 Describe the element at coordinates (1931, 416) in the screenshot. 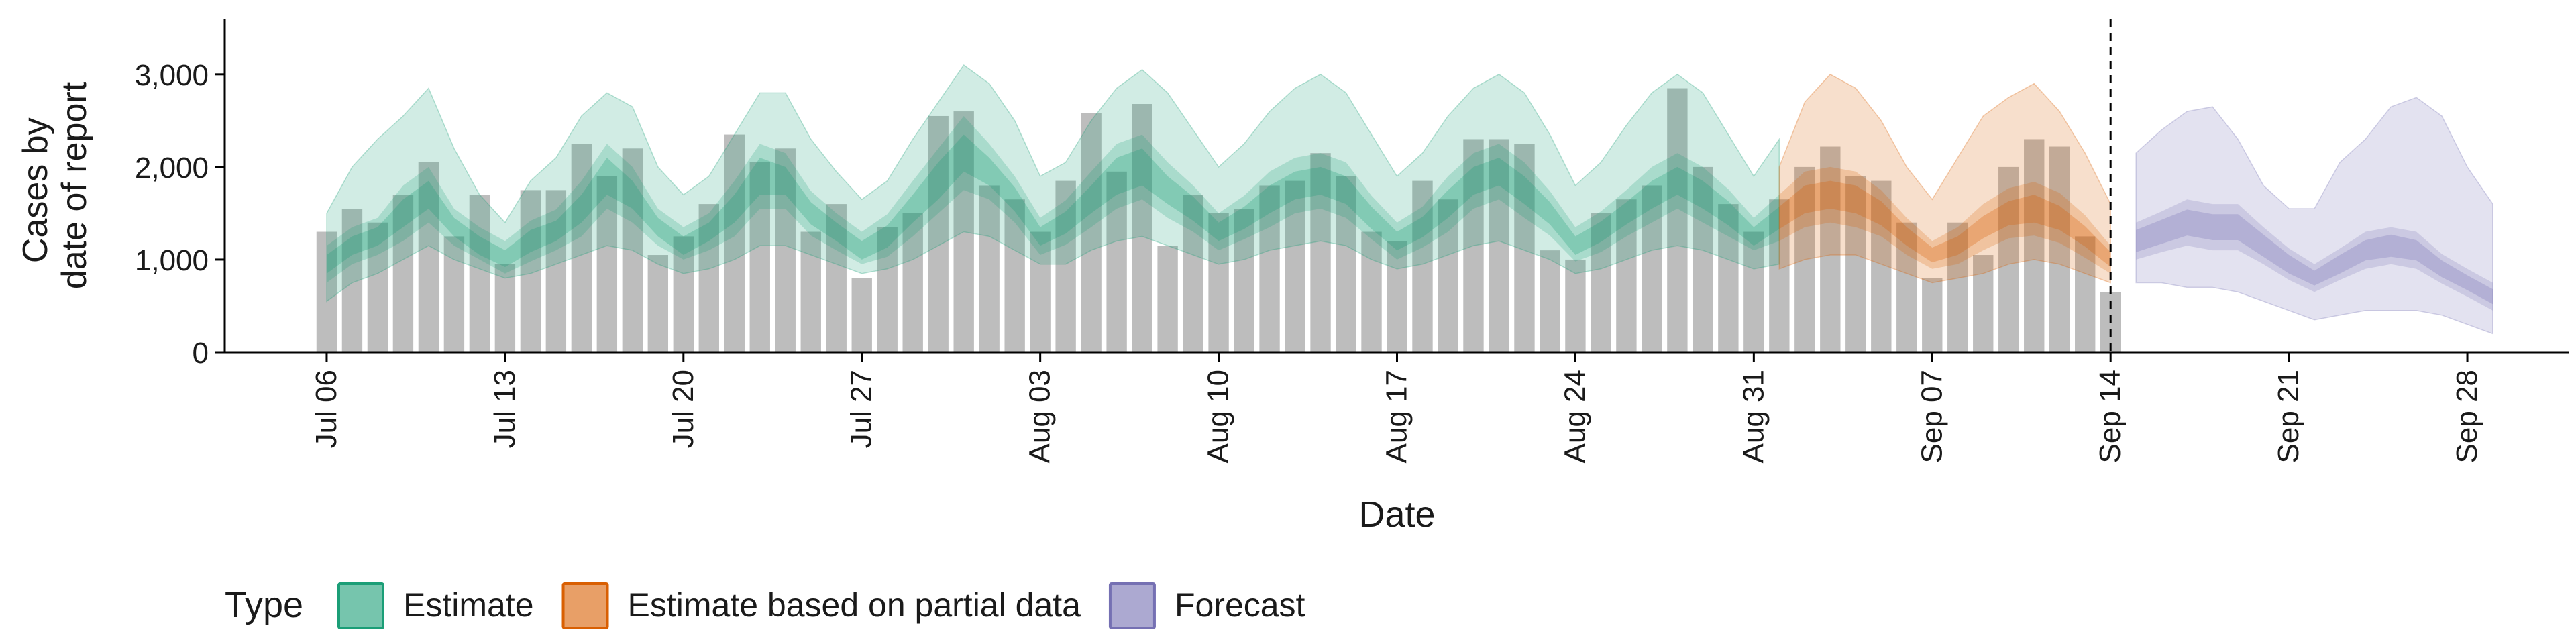

I see `x-tick-label: Sep 07` at that location.